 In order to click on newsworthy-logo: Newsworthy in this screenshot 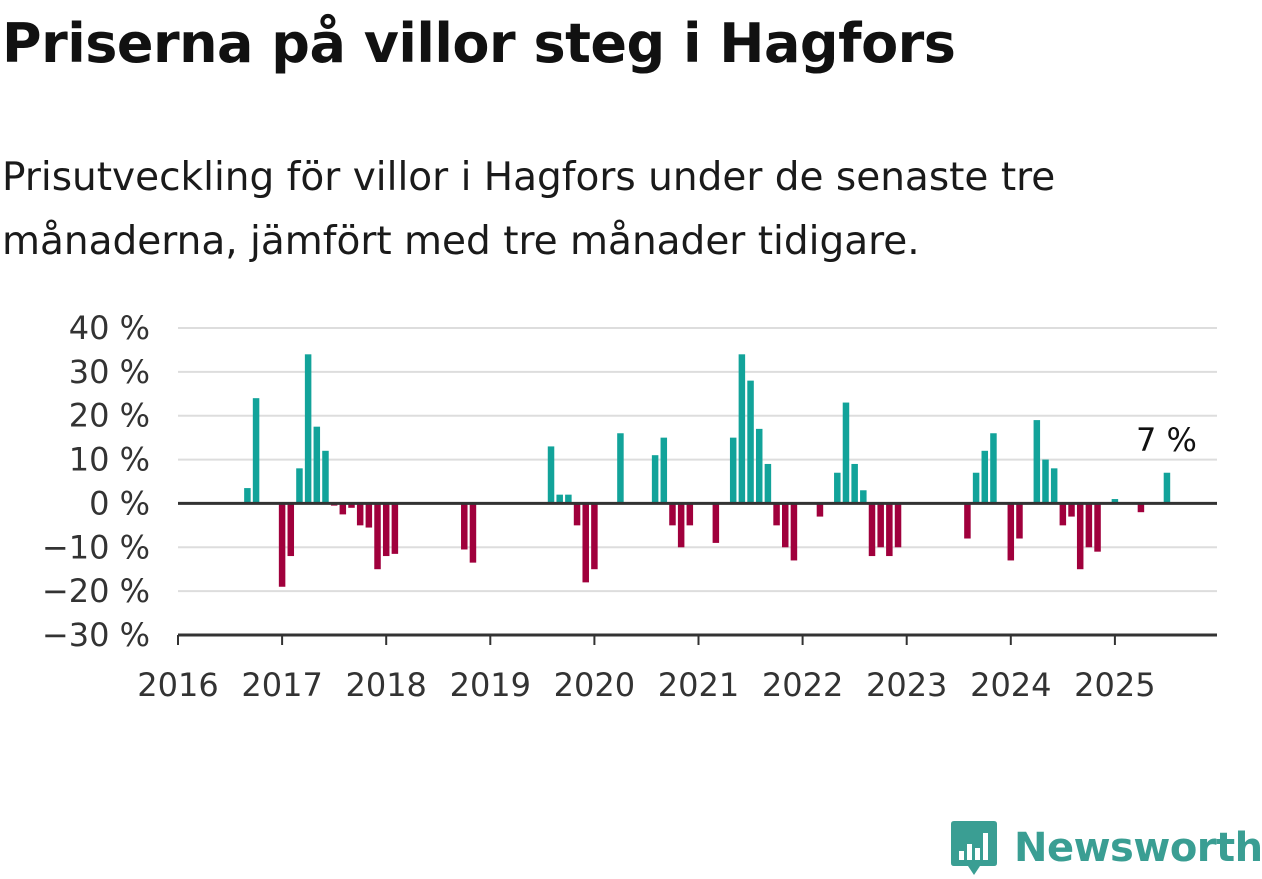, I will do `click(1106, 848)`.